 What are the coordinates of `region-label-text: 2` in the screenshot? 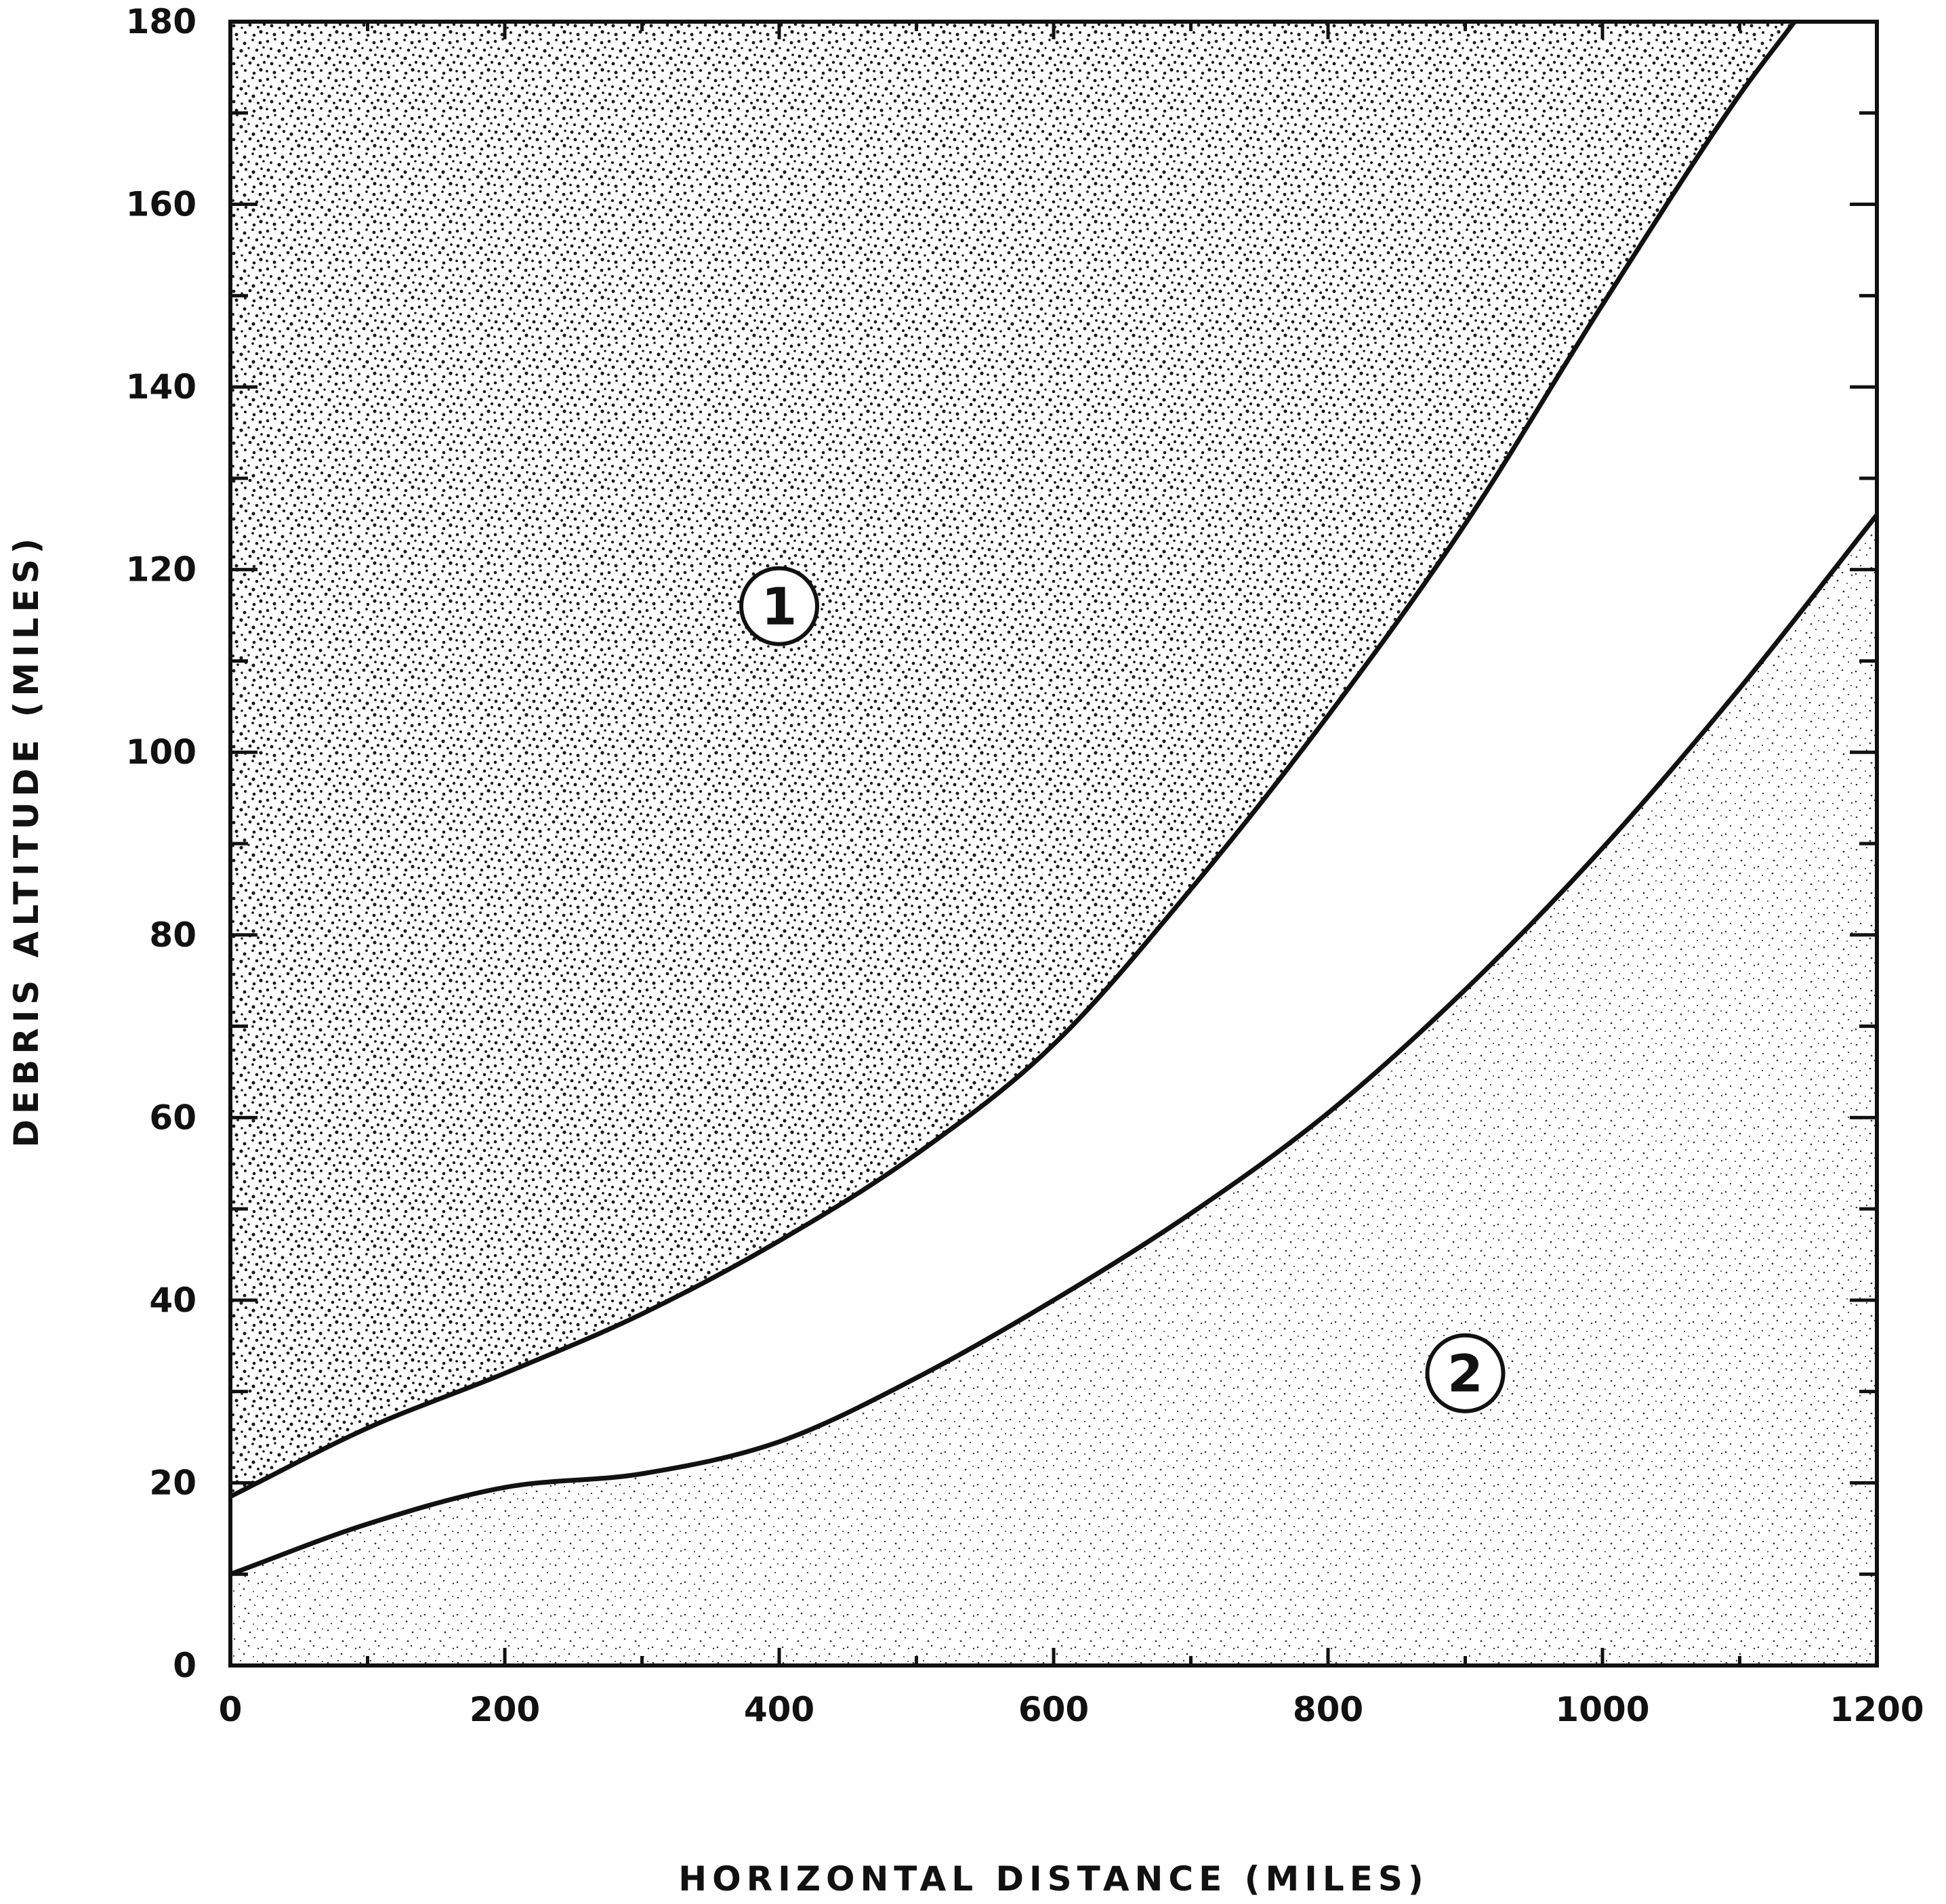 It's located at (1465, 1374).